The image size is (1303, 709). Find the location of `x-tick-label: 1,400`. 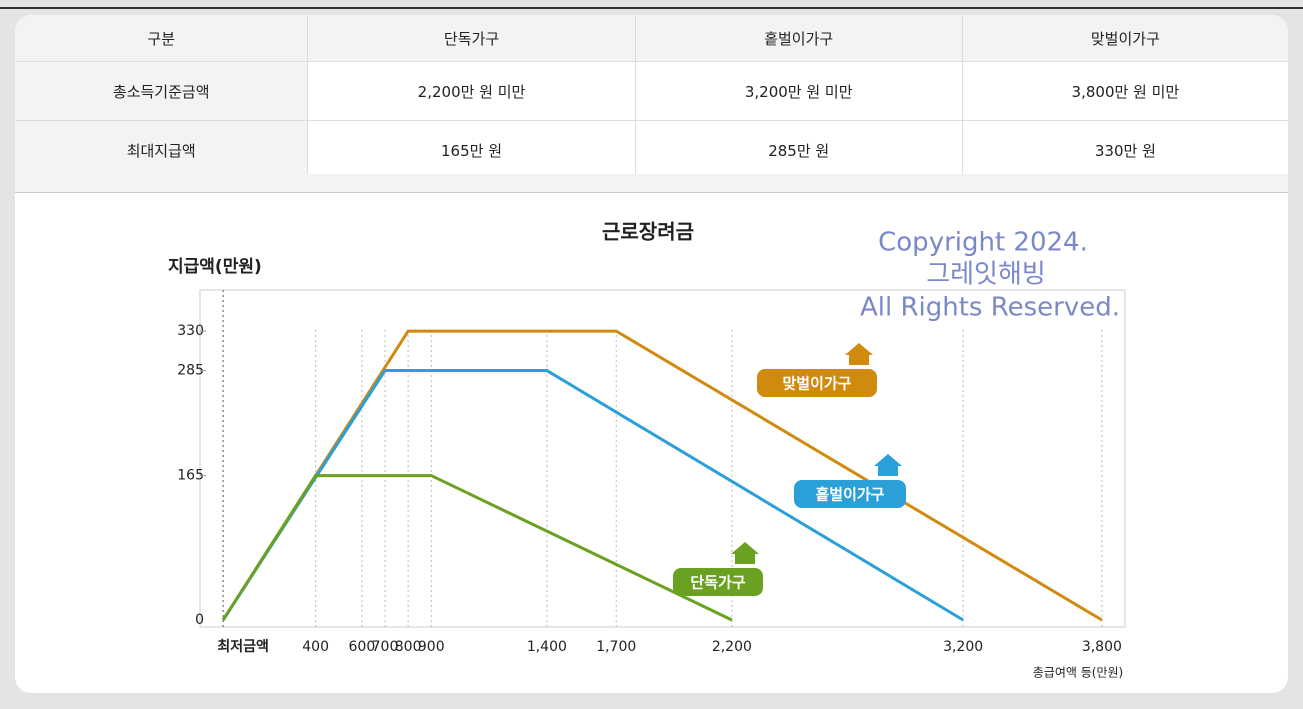

x-tick-label: 1,400 is located at coordinates (547, 647).